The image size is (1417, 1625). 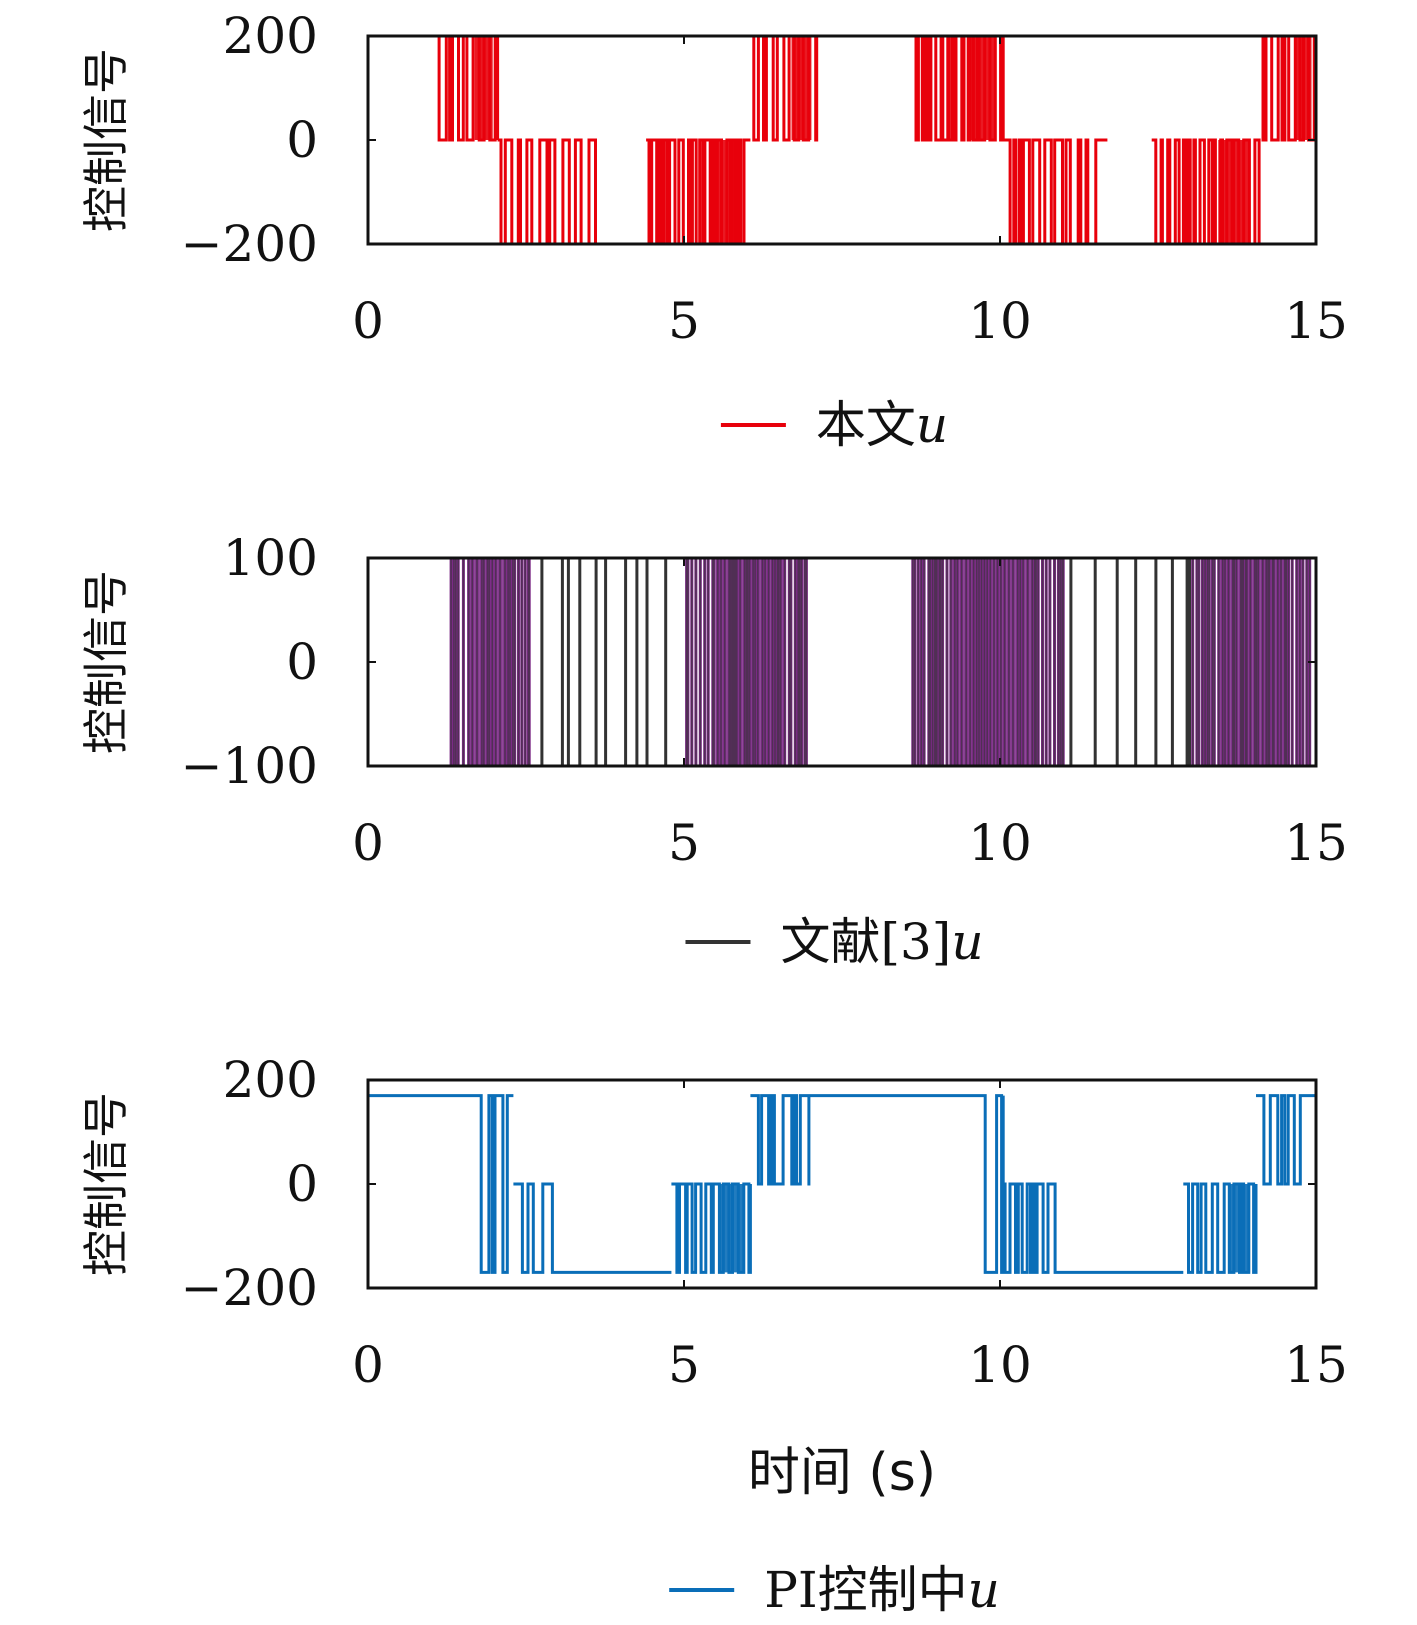 I want to click on switching-band, so click(x=801, y=88).